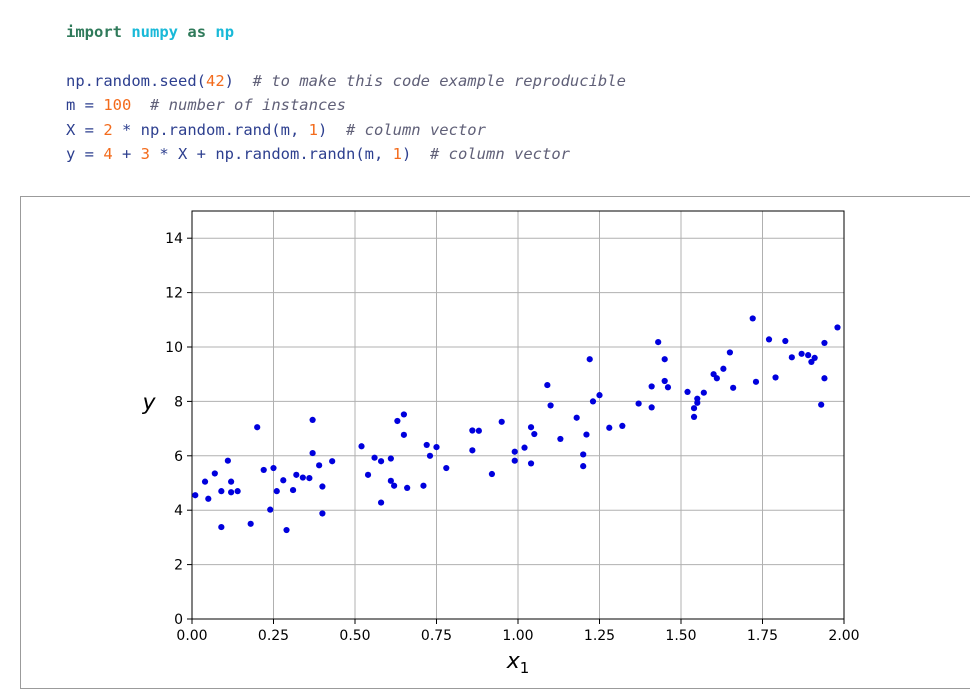 This screenshot has width=970, height=698. What do you see at coordinates (599, 636) in the screenshot?
I see `x-tick-label: 1.25` at bounding box center [599, 636].